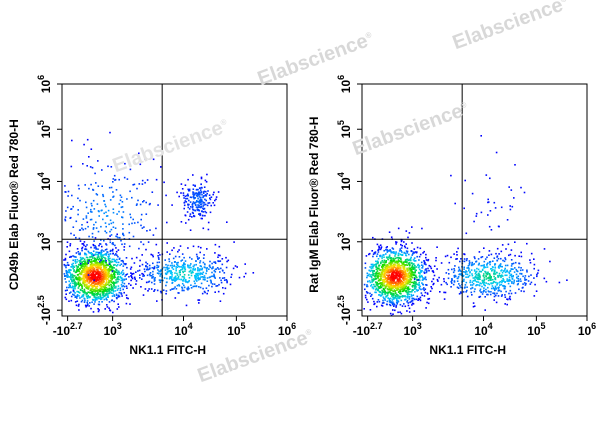 The height and width of the screenshot is (427, 600). I want to click on y-tick-label: 104, so click(44, 181).